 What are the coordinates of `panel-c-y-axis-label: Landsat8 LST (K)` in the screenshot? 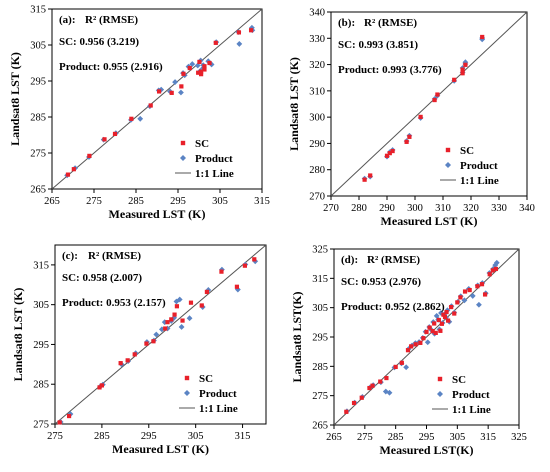 It's located at (18, 335).